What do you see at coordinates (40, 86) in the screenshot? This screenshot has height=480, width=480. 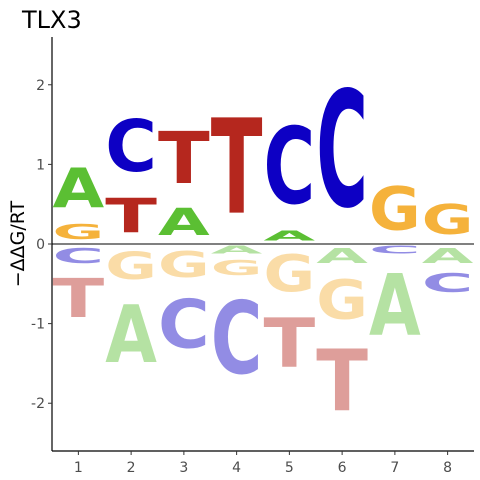 I see `y-tick-label: 2` at bounding box center [40, 86].